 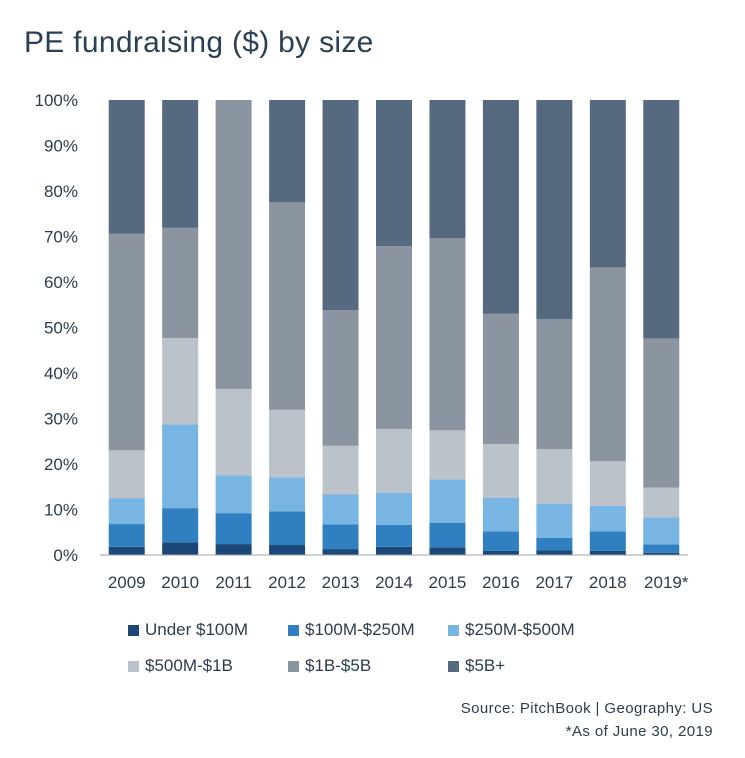 What do you see at coordinates (61, 146) in the screenshot?
I see `y-tick-label: 90%` at bounding box center [61, 146].